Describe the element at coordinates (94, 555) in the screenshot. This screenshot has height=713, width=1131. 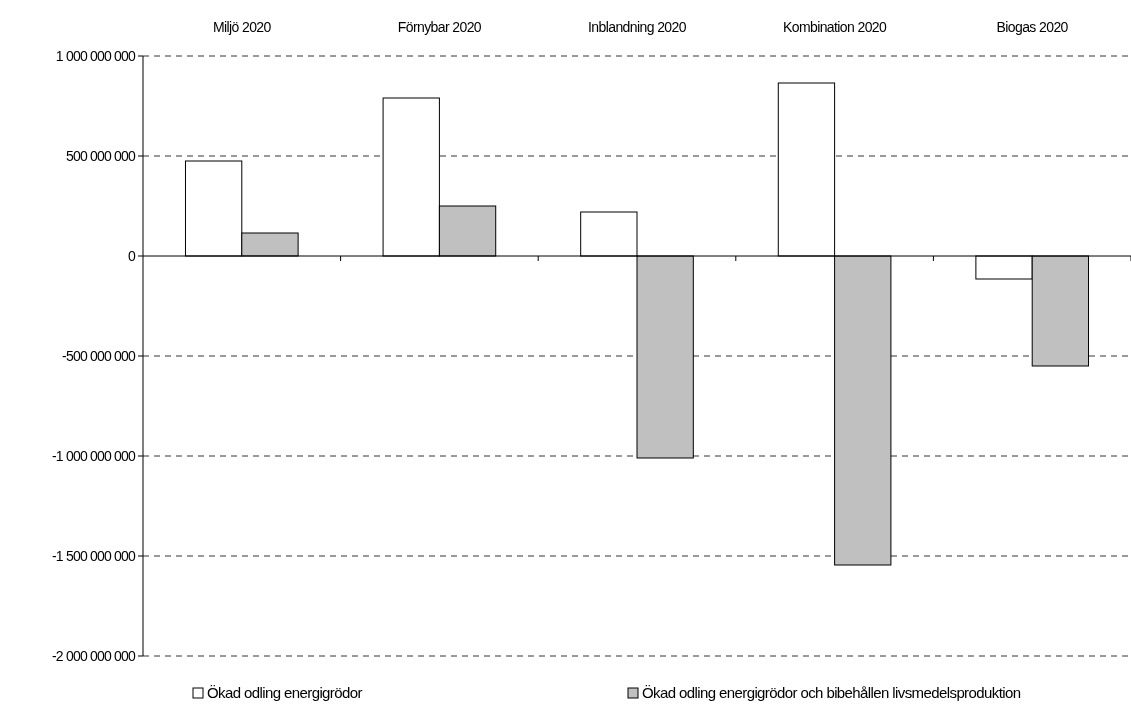
I see `y-tick-label: -1 500 000 000` at that location.